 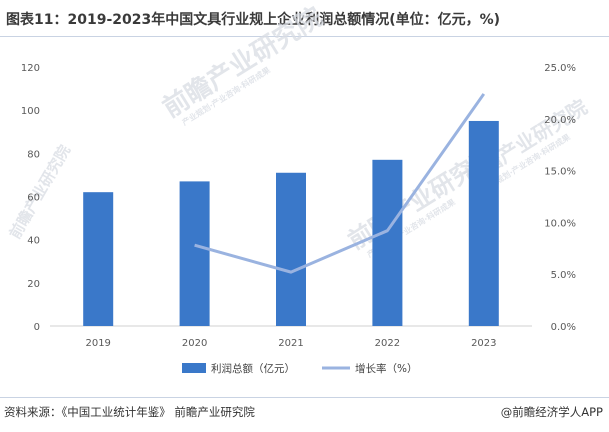 I want to click on left-axis-tick-label: 80, so click(x=33, y=154).